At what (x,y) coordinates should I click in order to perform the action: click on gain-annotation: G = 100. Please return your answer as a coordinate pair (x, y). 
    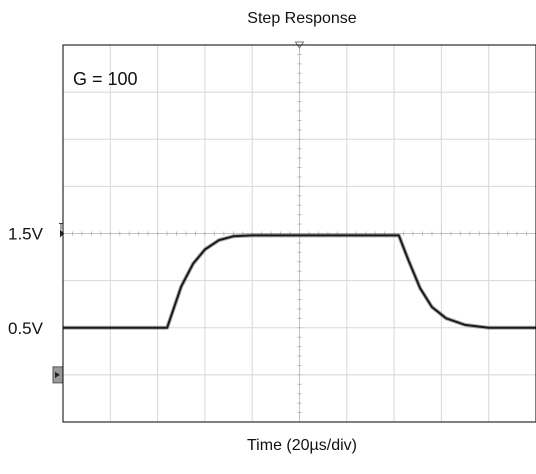
    Looking at the image, I should click on (105, 79).